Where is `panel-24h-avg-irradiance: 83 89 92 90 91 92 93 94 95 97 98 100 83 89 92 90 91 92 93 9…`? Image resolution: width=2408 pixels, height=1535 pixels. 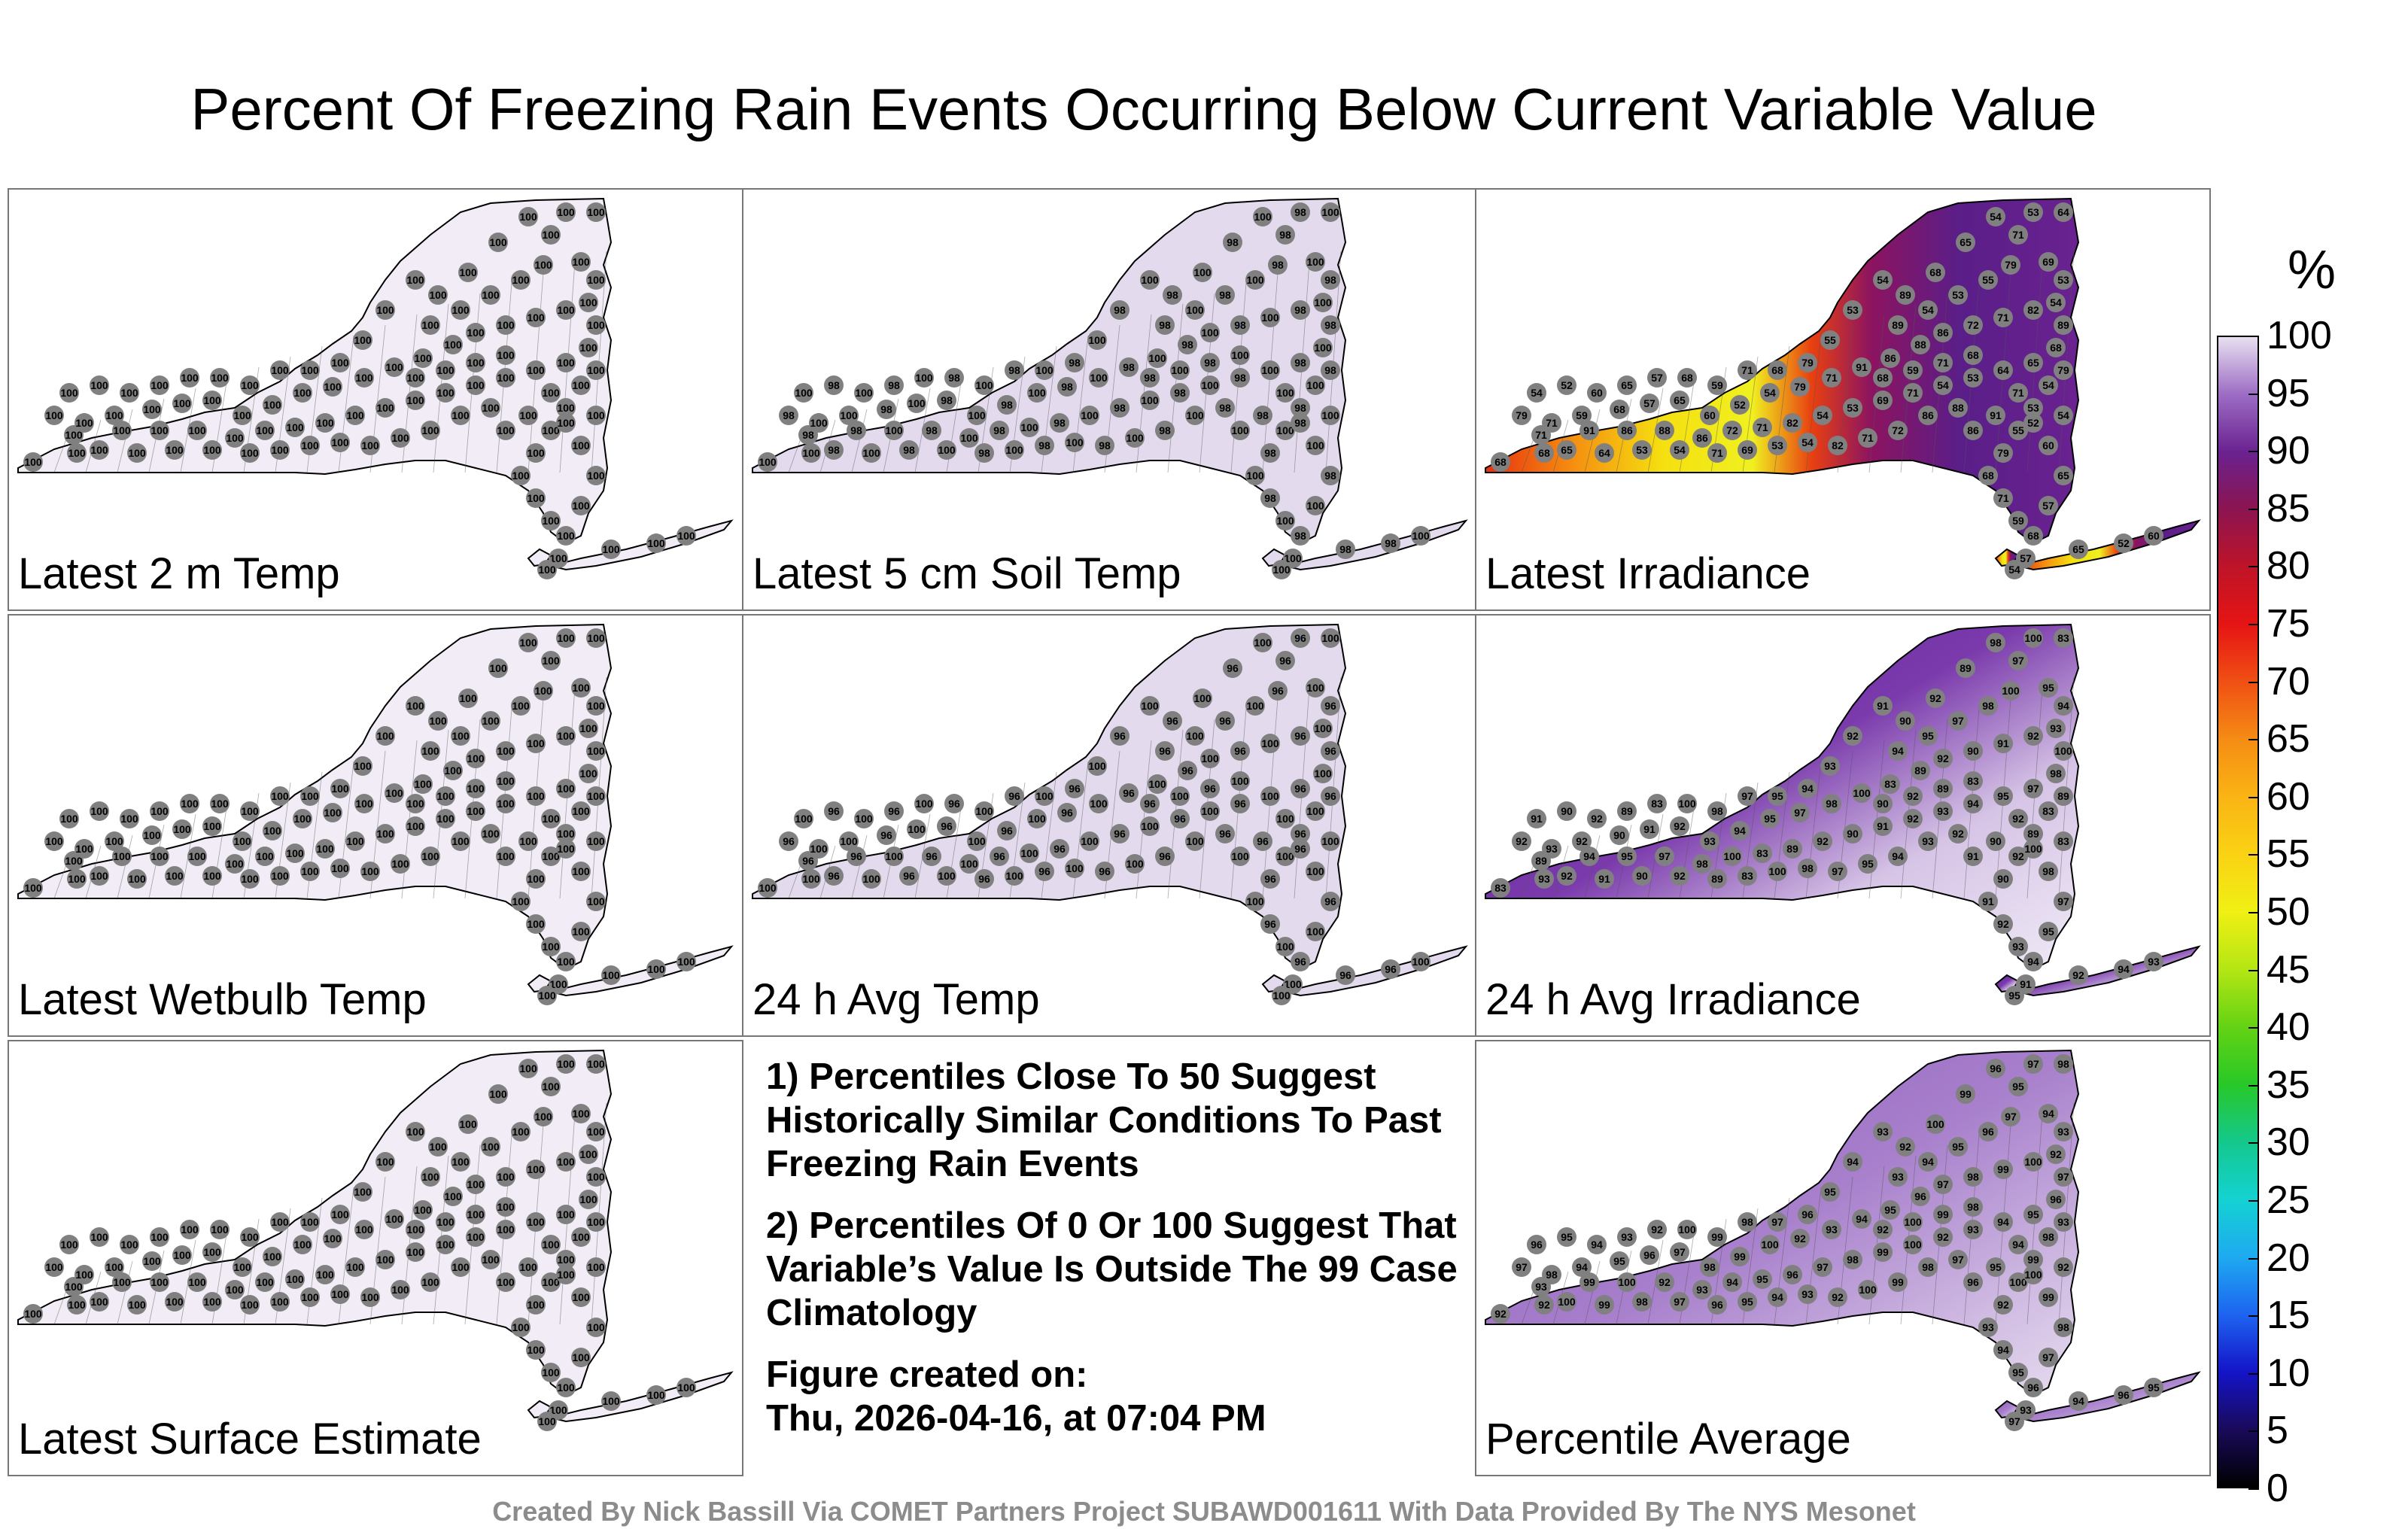 panel-24h-avg-irradiance: 83 89 92 90 91 92 93 94 95 97 98 100 83 89 92 90 91 92 93 9… is located at coordinates (1843, 825).